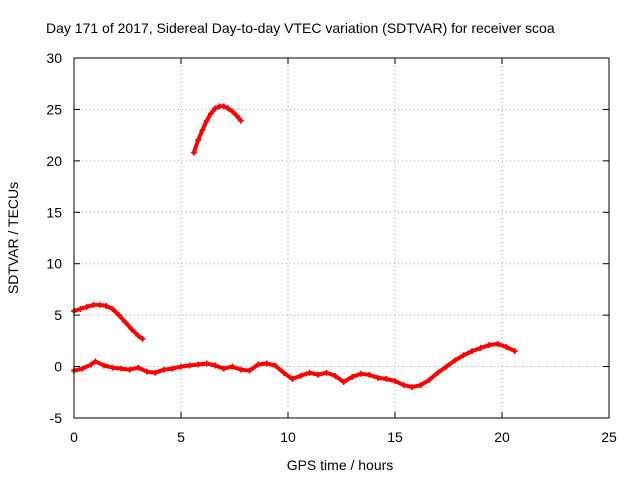 The height and width of the screenshot is (480, 640). What do you see at coordinates (58, 367) in the screenshot?
I see `y-tick-label: 0` at bounding box center [58, 367].